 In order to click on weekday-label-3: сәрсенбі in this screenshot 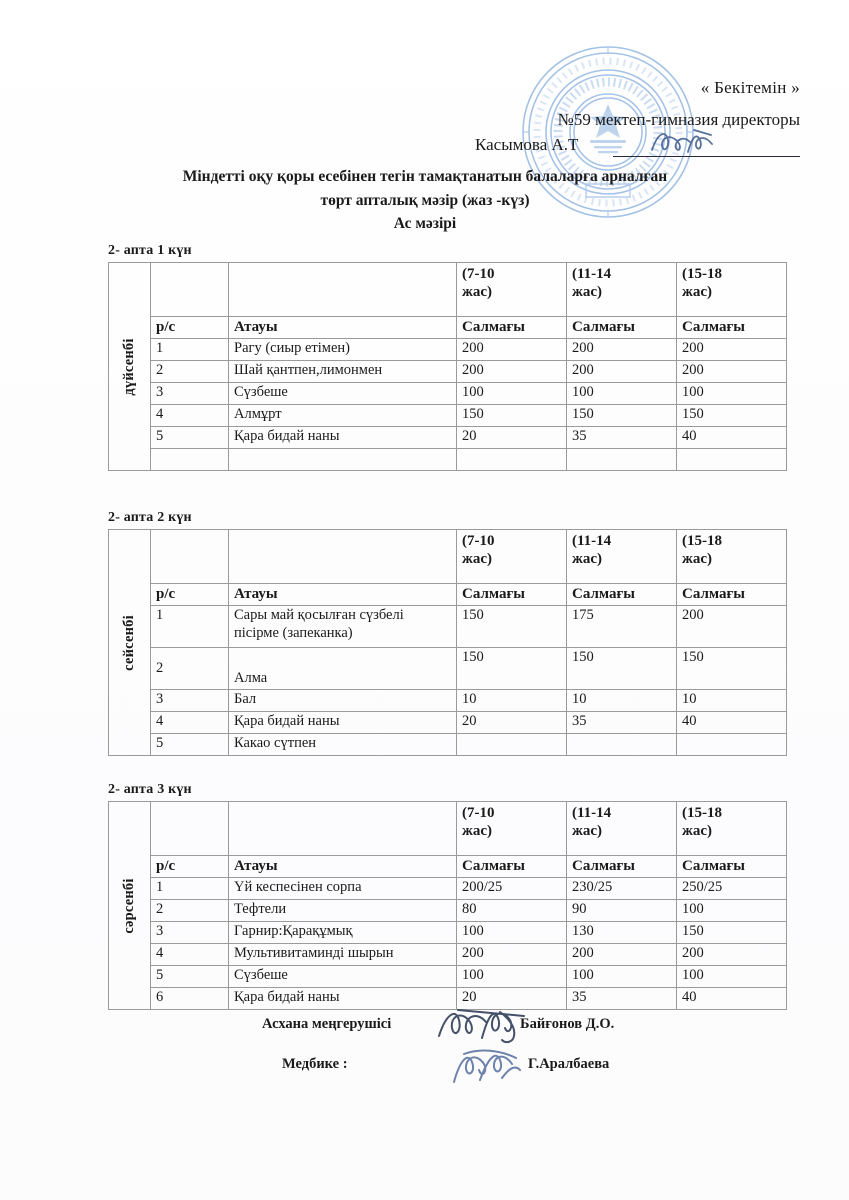, I will do `click(128, 905)`.